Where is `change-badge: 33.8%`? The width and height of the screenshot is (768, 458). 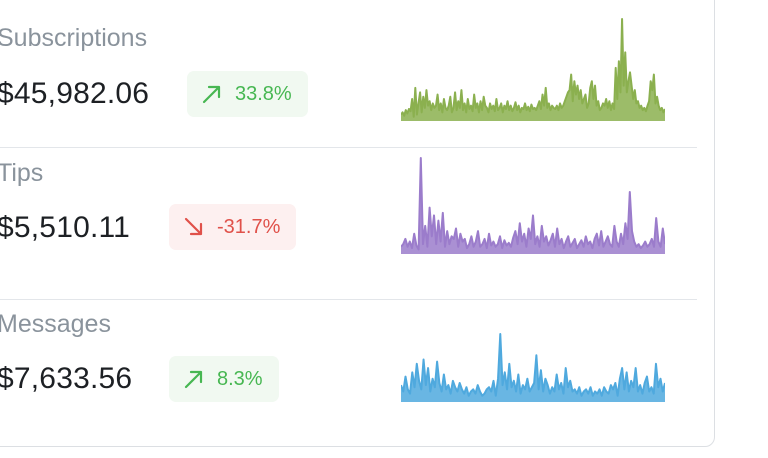 change-badge: 33.8% is located at coordinates (247, 94).